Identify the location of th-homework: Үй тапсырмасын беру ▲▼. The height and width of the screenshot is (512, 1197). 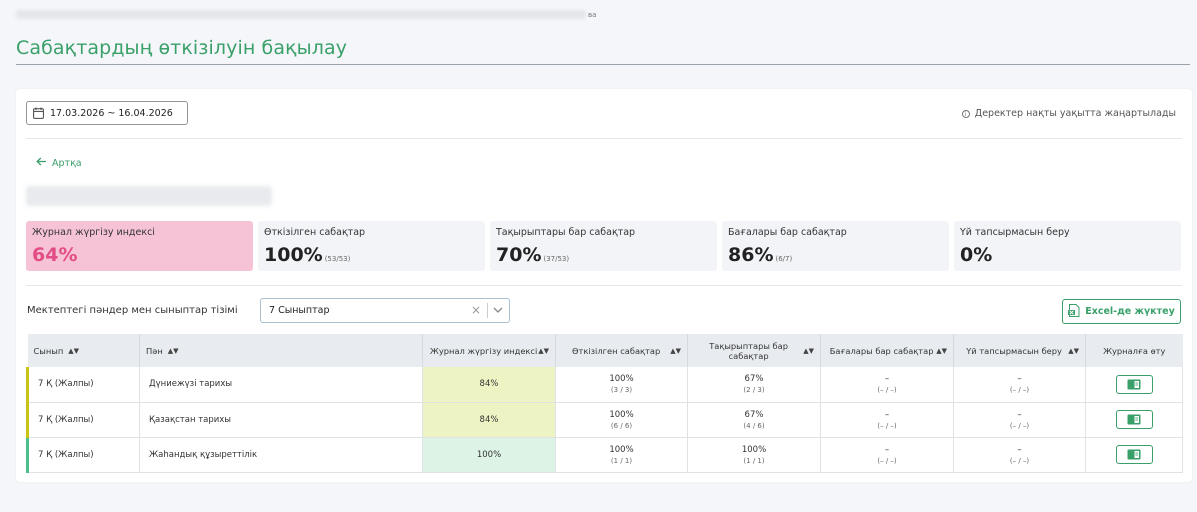
(1019, 350).